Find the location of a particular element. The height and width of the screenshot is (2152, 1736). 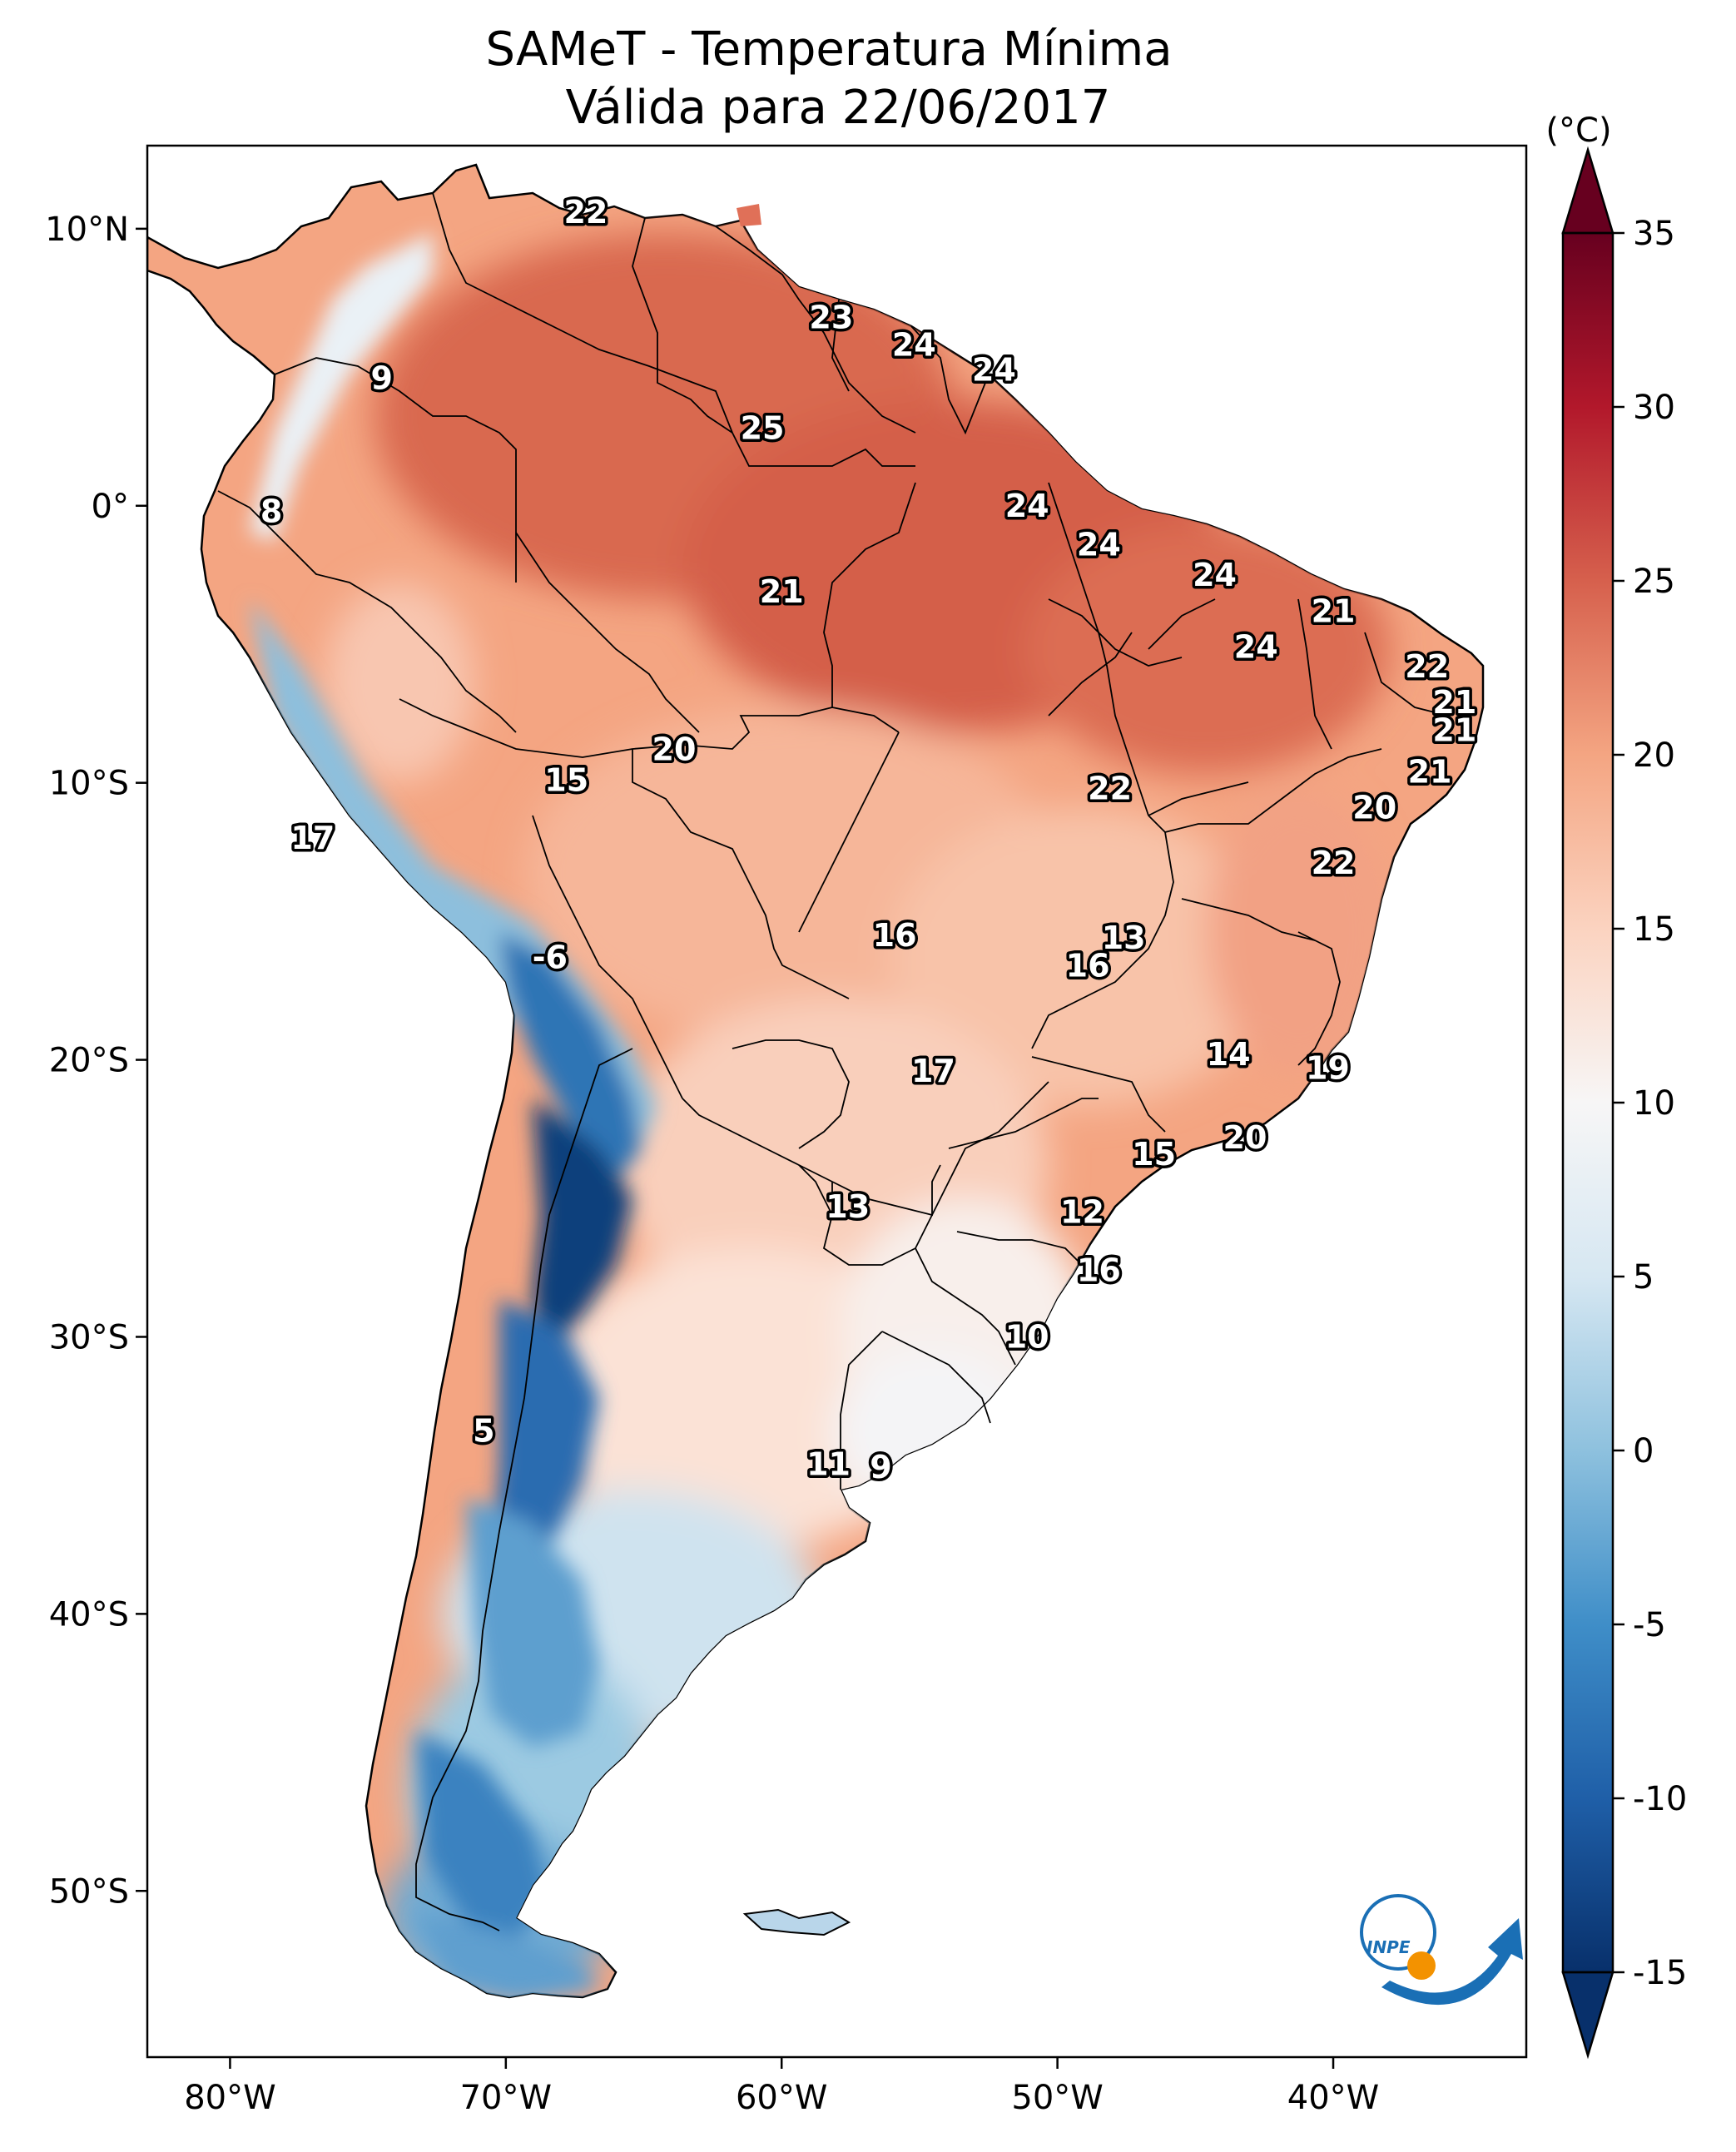

lon-tick-label: 40°W is located at coordinates (1333, 2098).